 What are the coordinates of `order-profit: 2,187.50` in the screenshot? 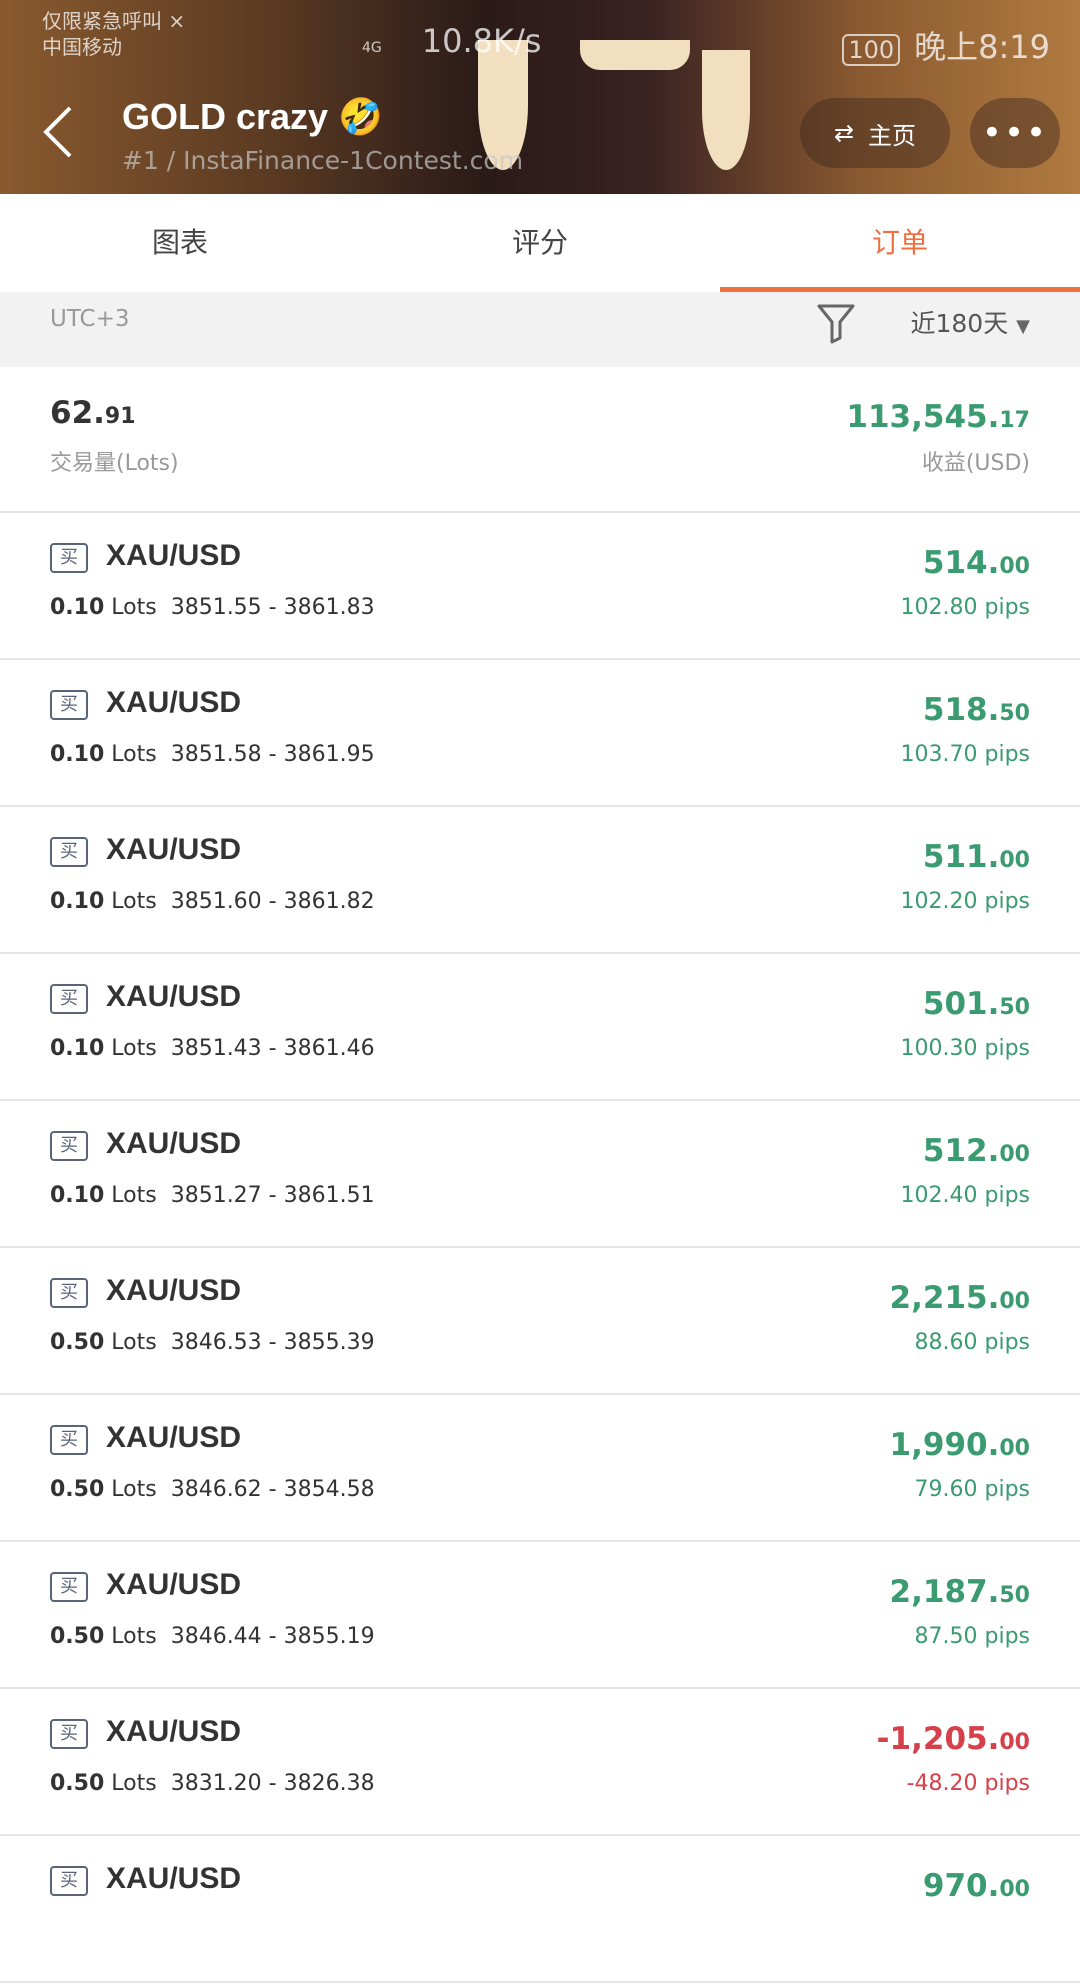 It's located at (959, 1592).